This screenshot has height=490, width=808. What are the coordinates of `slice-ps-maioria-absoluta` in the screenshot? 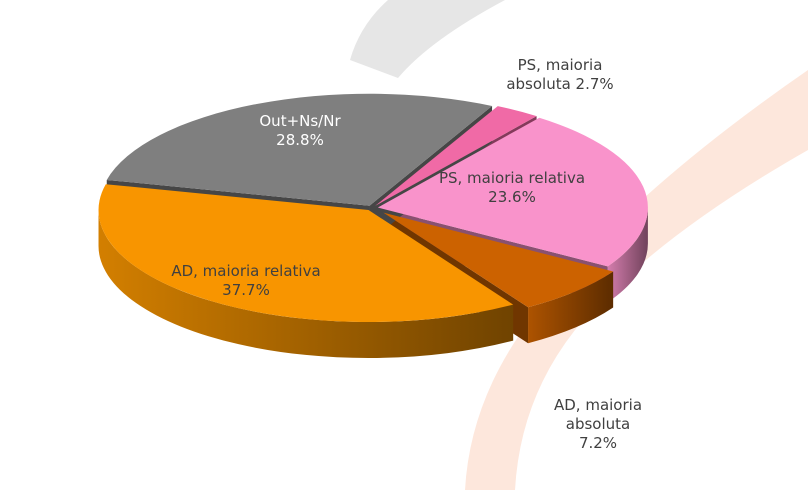 It's located at (456, 156).